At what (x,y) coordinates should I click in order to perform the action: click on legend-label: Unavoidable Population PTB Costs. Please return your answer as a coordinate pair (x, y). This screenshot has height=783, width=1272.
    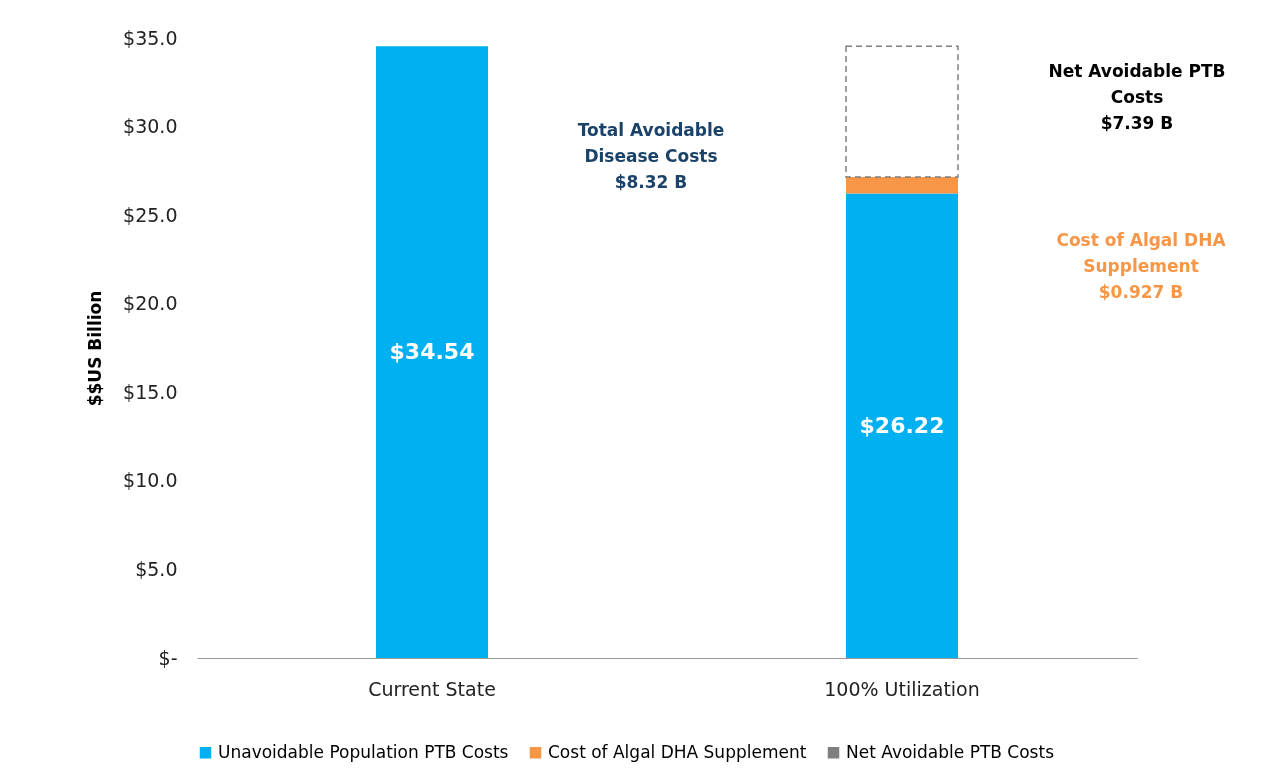
    Looking at the image, I should click on (363, 751).